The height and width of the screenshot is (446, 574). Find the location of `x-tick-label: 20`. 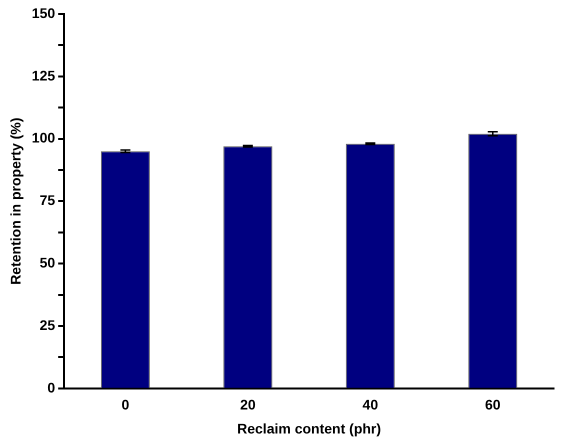

x-tick-label: 20 is located at coordinates (248, 404).